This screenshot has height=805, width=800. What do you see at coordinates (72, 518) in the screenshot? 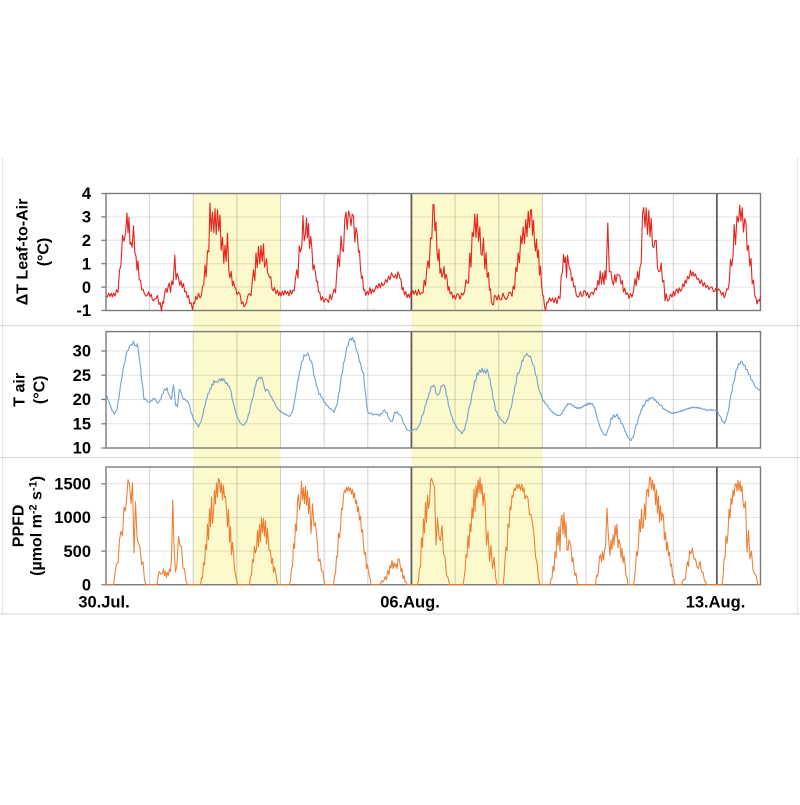
I see `svg-text: 1000` at bounding box center [72, 518].